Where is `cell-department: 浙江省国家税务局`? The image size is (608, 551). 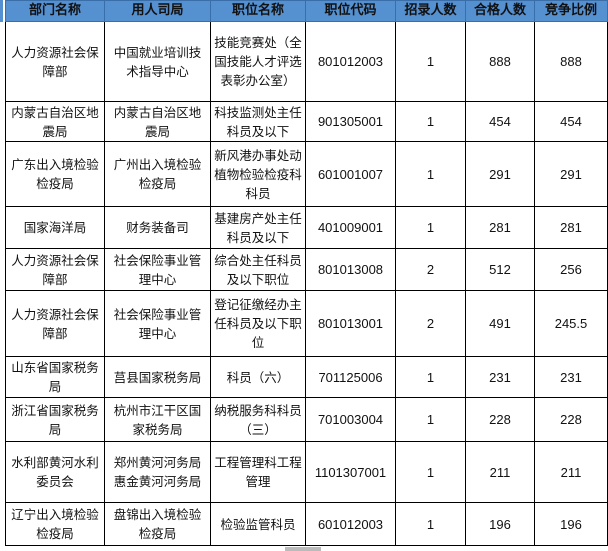 cell-department: 浙江省国家税务局 is located at coordinates (55, 419).